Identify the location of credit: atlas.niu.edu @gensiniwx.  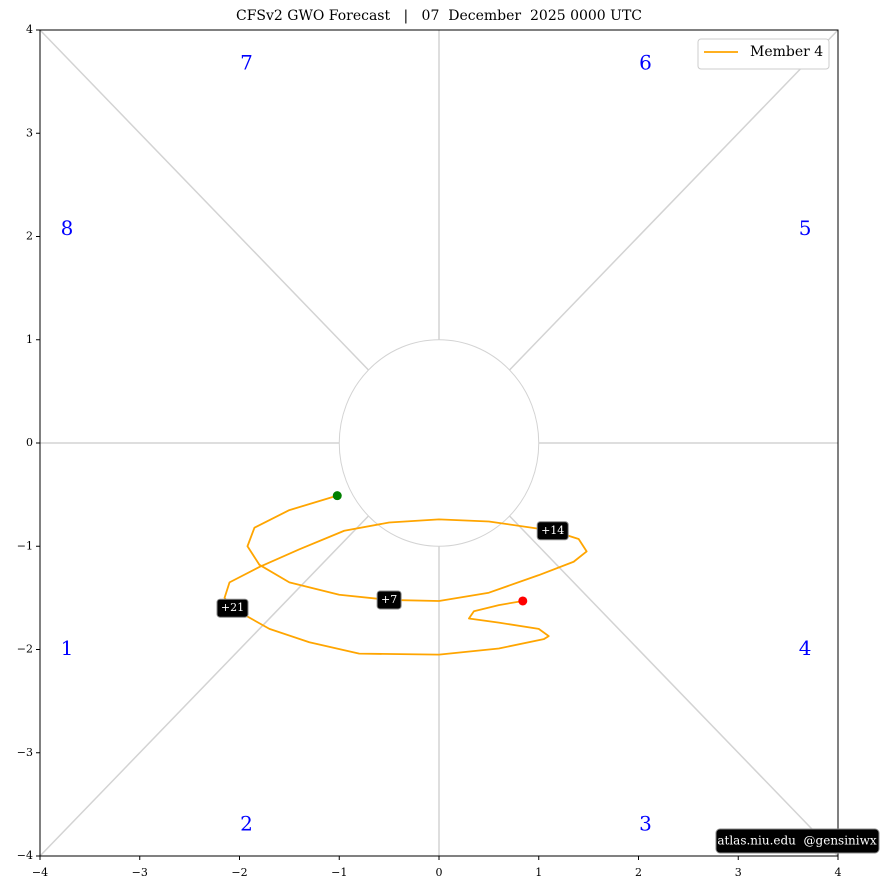
(797, 841).